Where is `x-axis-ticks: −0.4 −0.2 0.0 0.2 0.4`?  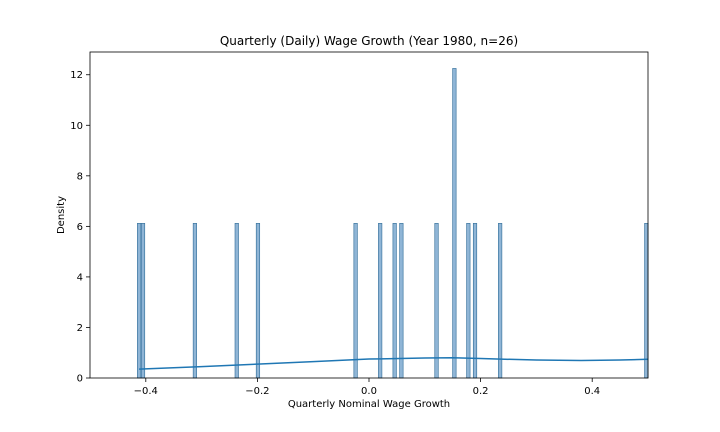
x-axis-ticks: −0.4 −0.2 0.0 0.2 0.4 is located at coordinates (367, 387).